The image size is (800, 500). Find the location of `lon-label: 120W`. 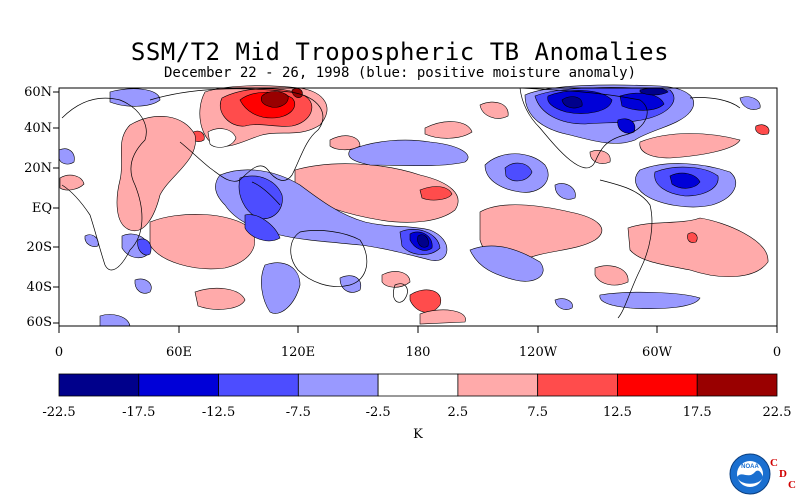

lon-label: 120W is located at coordinates (538, 352).